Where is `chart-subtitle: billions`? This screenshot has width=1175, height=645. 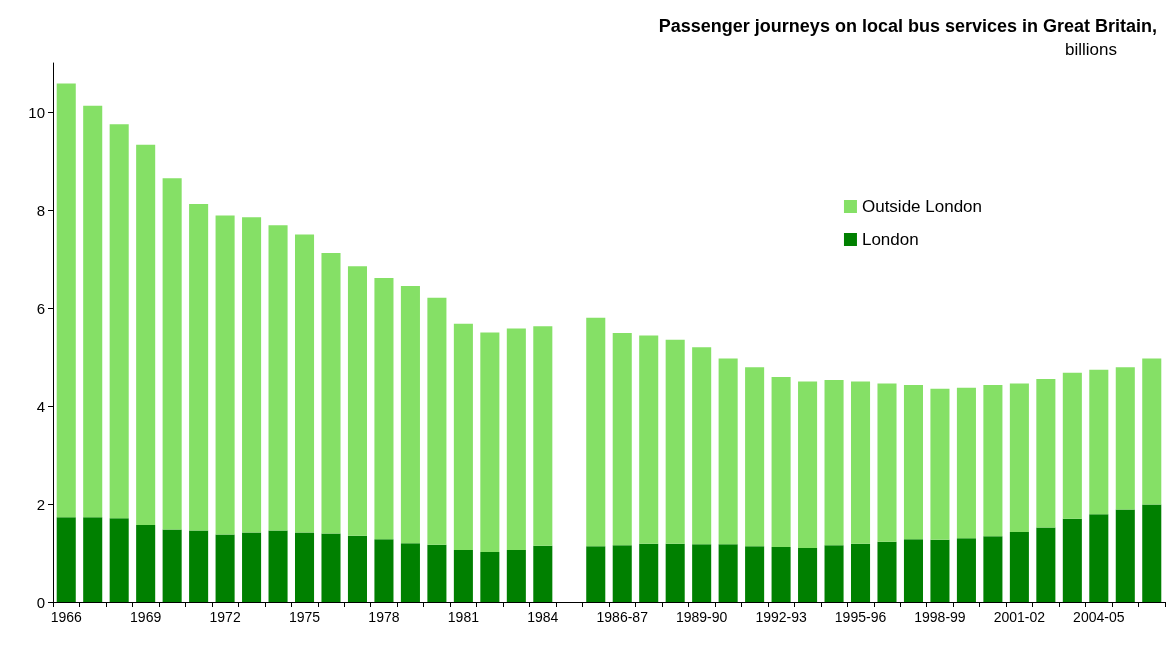
chart-subtitle: billions is located at coordinates (1091, 49).